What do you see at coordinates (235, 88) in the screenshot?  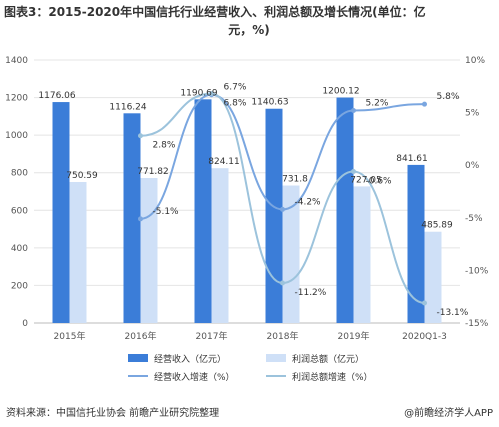 I see `revenue-growth-label: 6.7%` at bounding box center [235, 88].